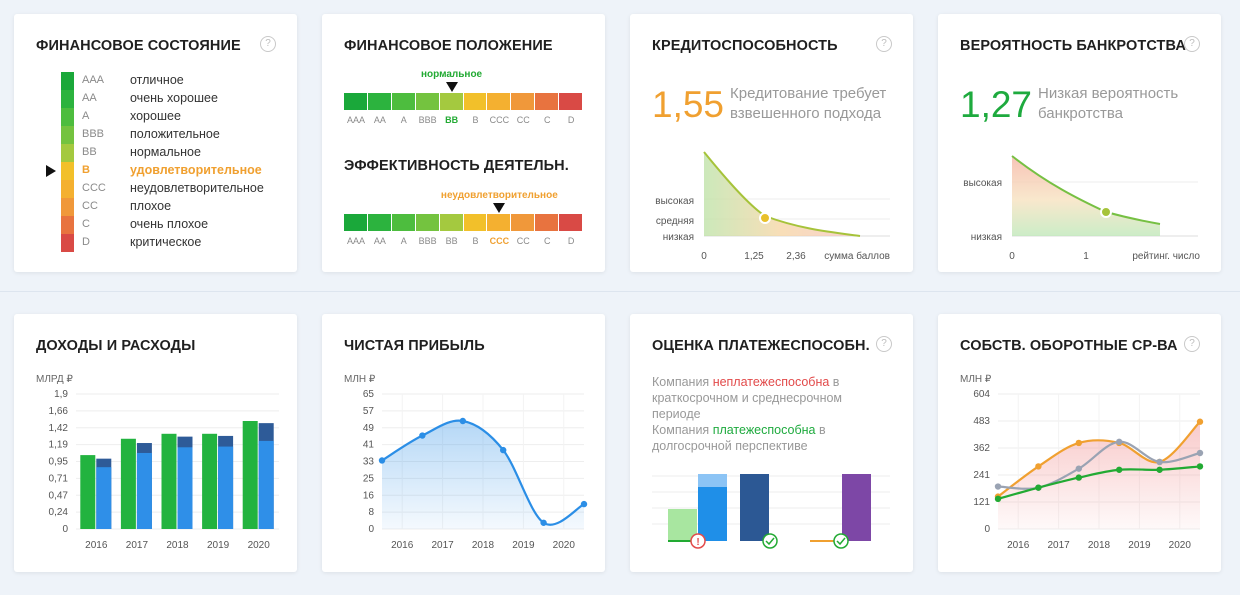  What do you see at coordinates (981, 421) in the screenshot?
I see `y-tick-label: 483` at bounding box center [981, 421].